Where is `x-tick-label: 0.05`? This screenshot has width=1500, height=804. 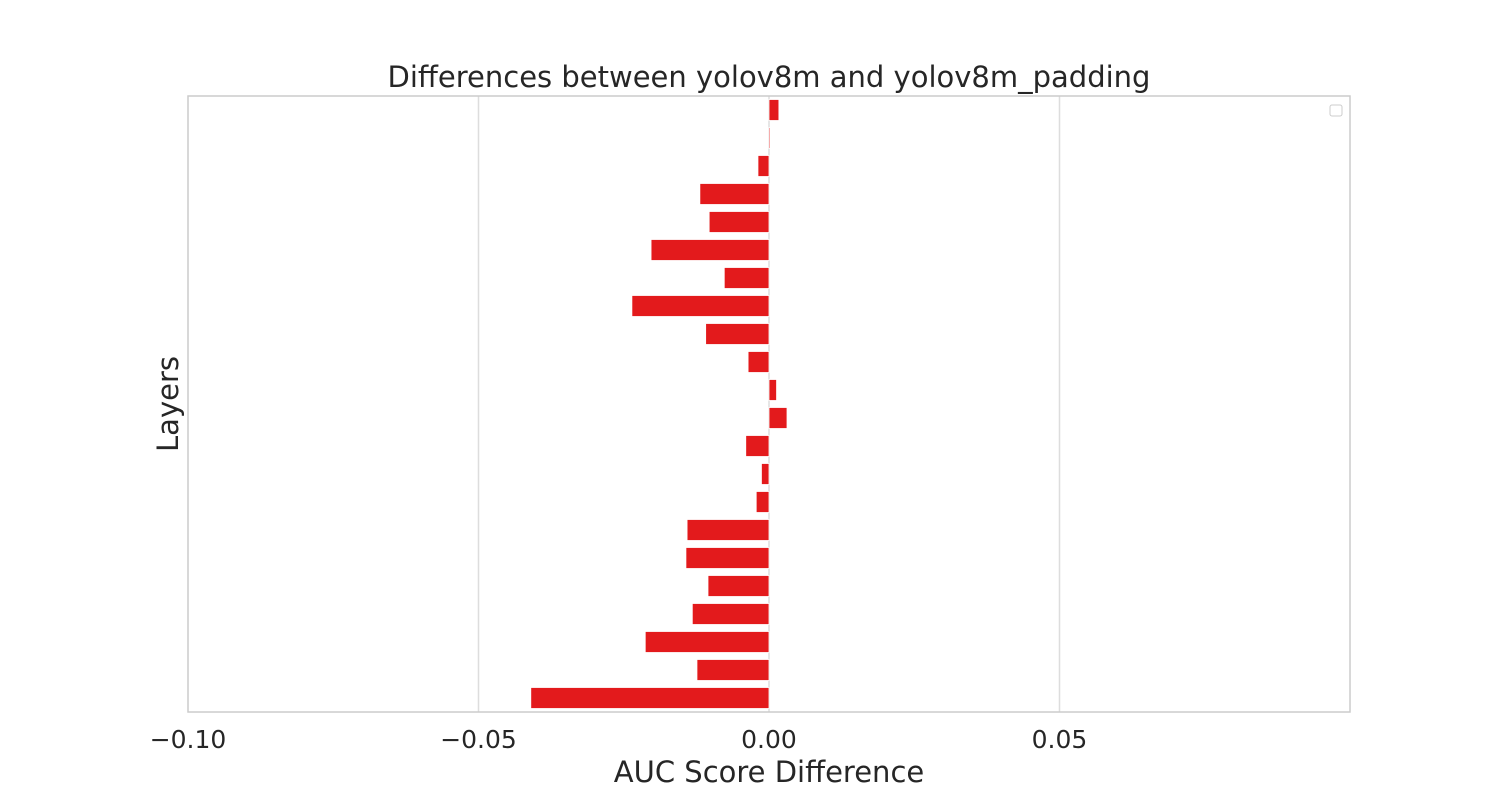
x-tick-label: 0.05 is located at coordinates (1060, 739).